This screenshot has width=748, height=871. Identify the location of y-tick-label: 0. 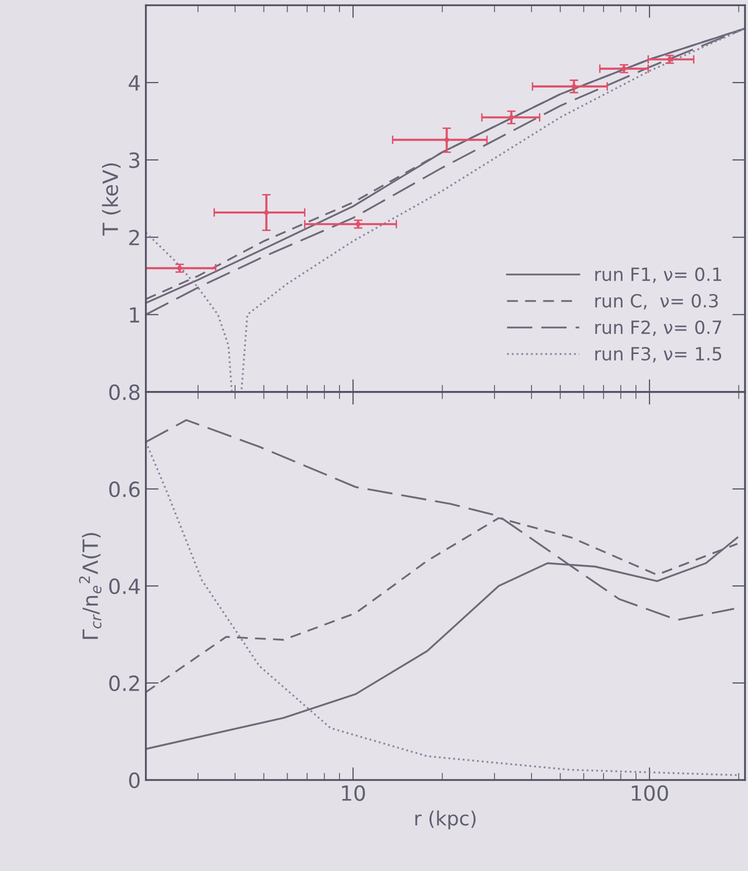
(134, 780).